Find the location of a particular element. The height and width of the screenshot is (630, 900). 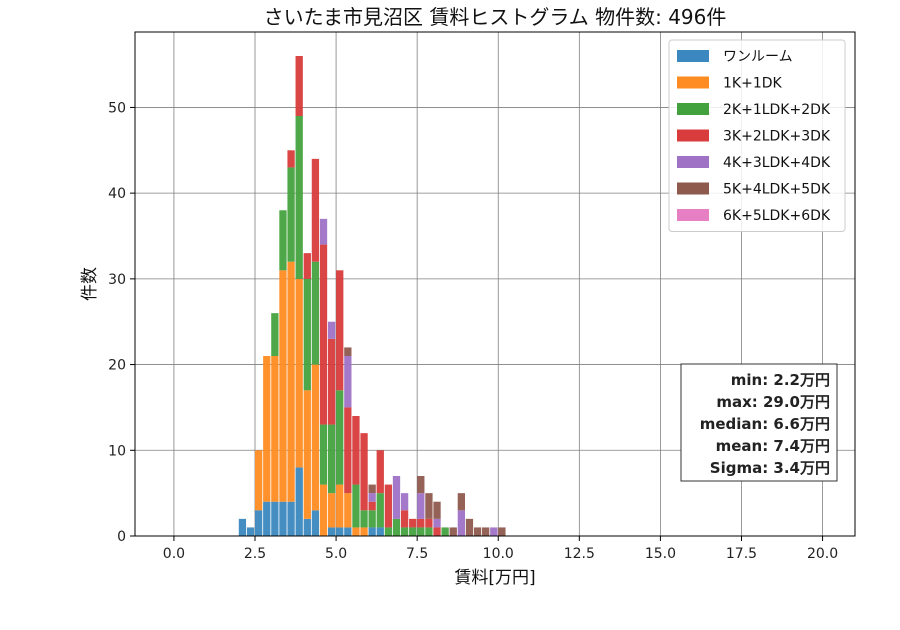

x-tick-label: 2.5 is located at coordinates (255, 554).